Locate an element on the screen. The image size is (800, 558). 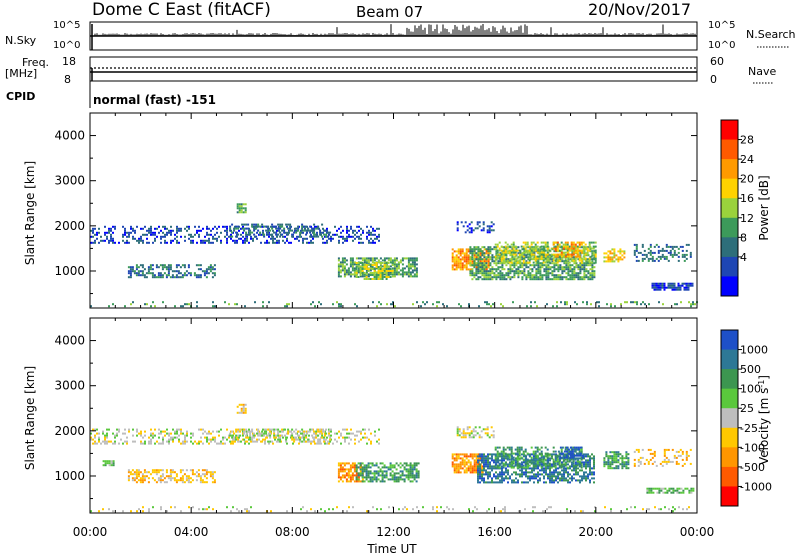
power-colorbar-swatch is located at coordinates (729, 208).